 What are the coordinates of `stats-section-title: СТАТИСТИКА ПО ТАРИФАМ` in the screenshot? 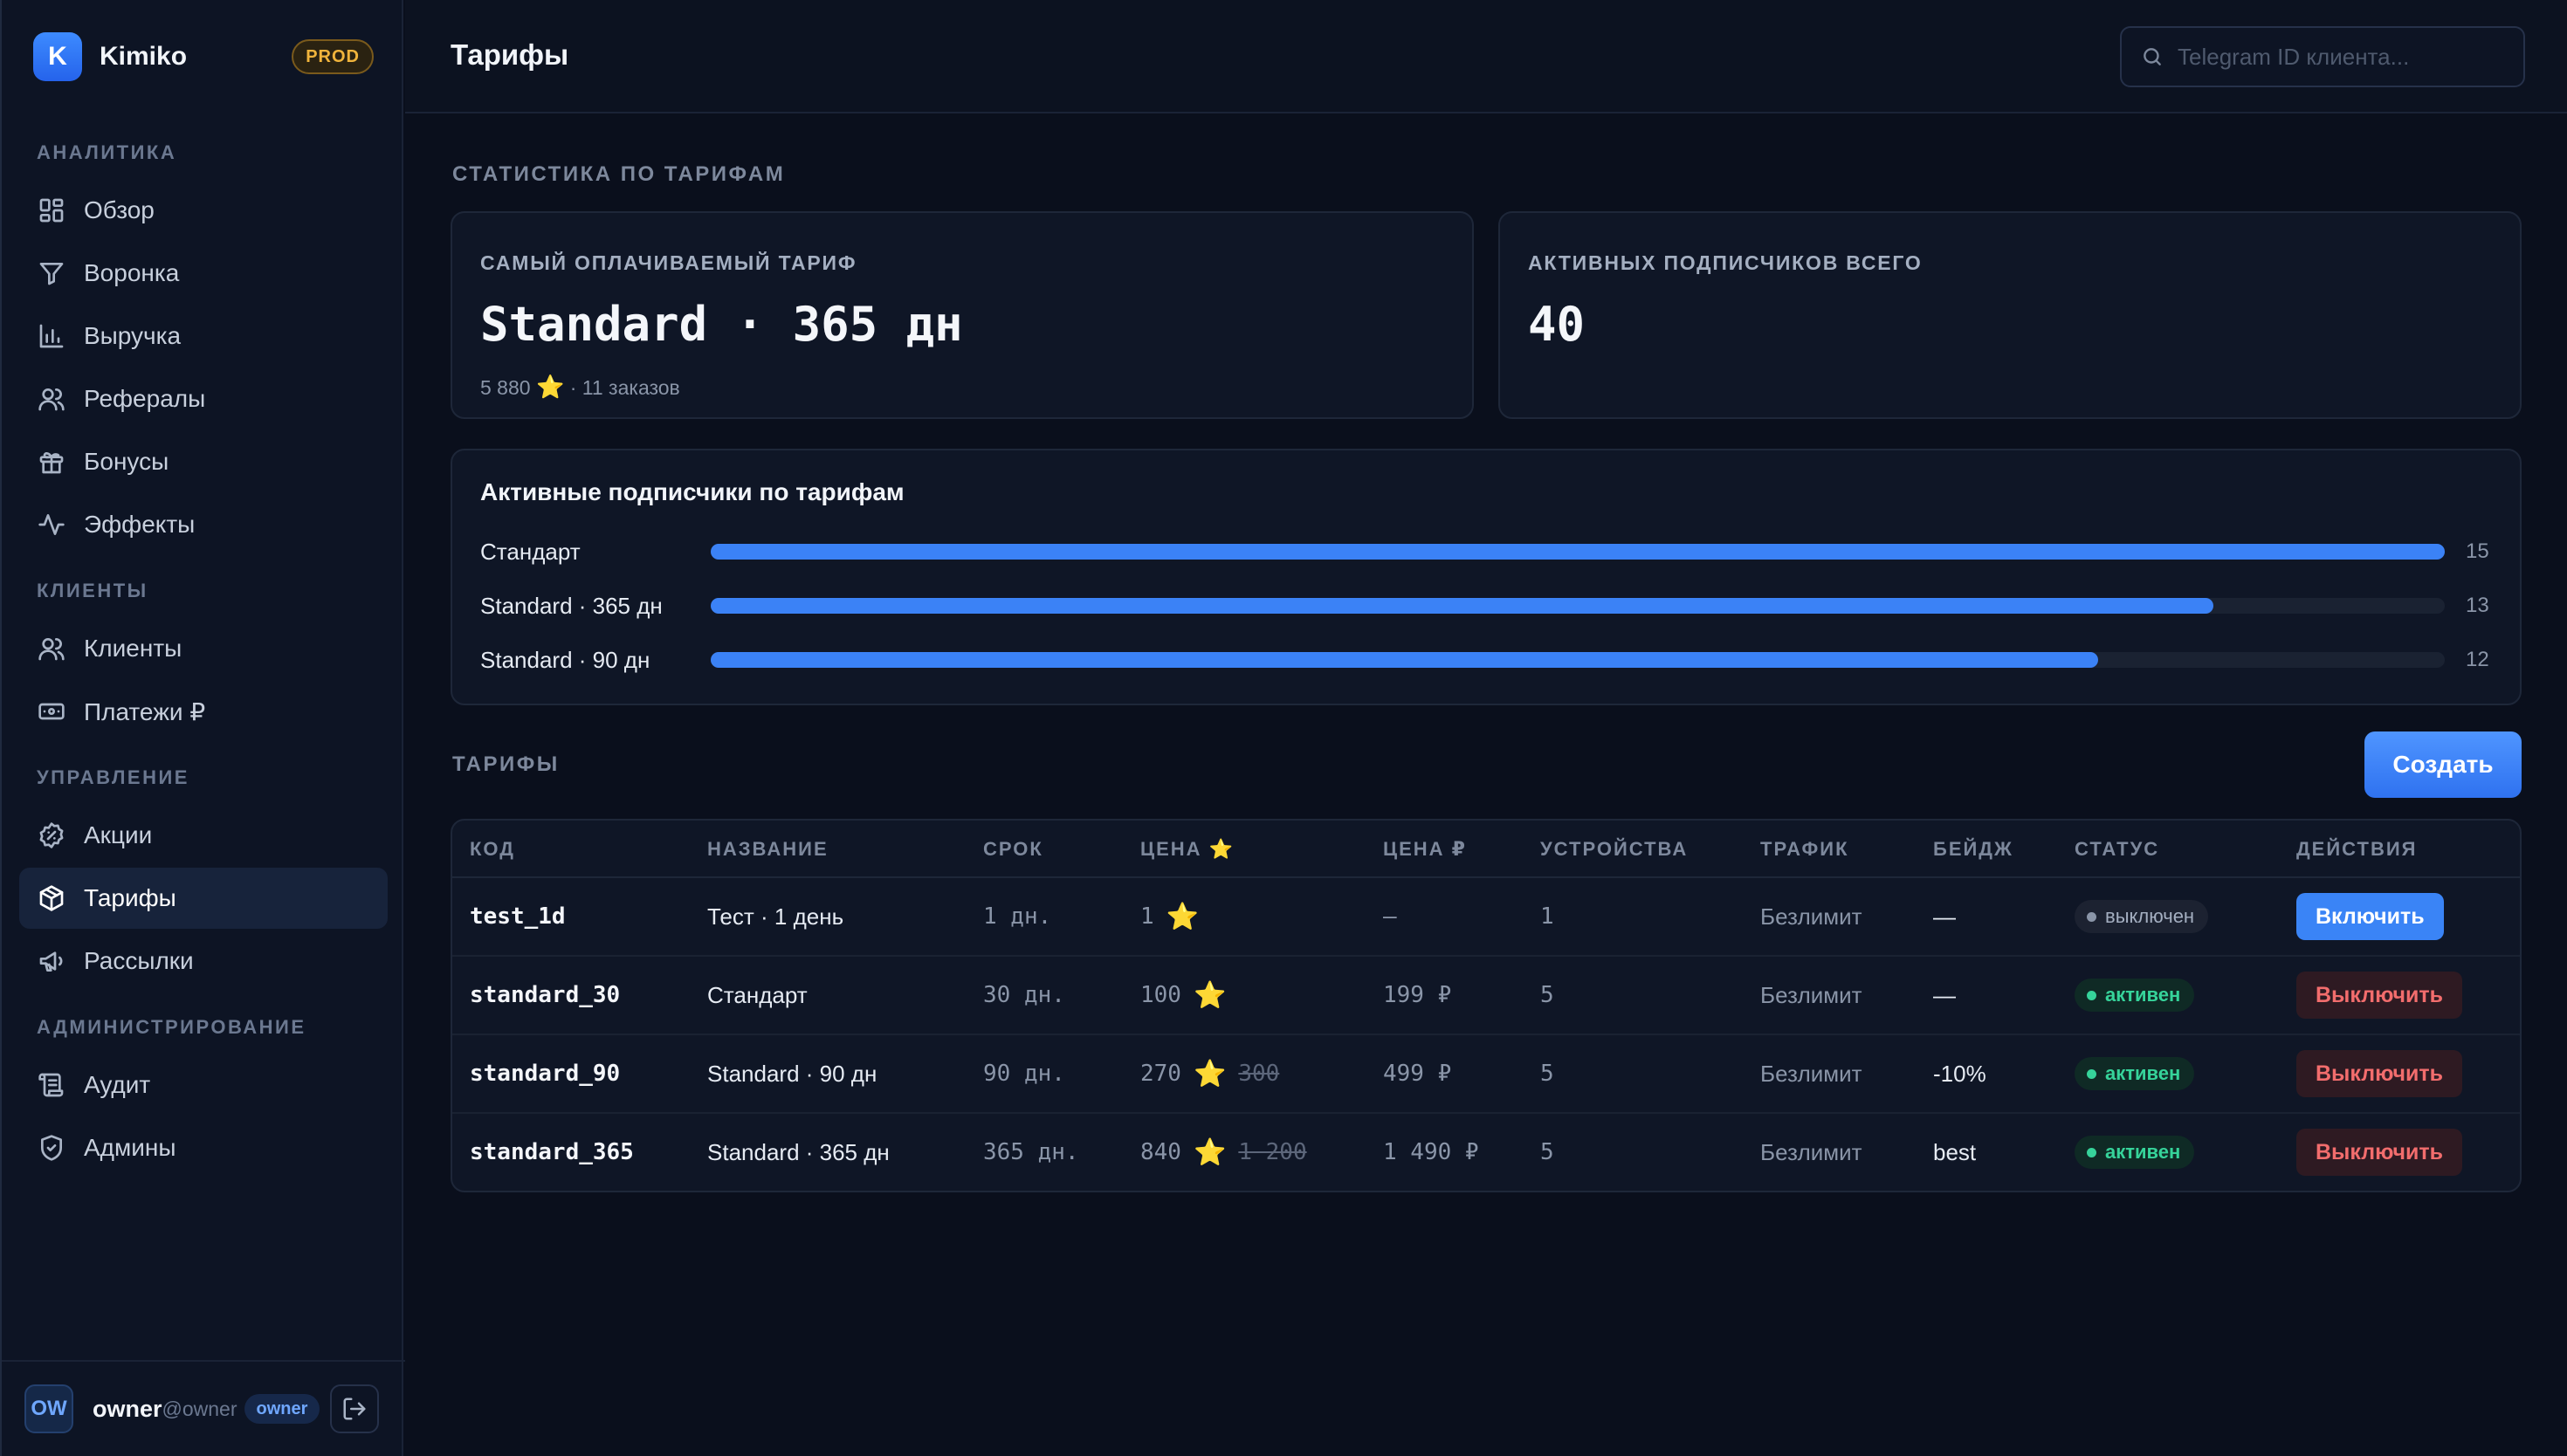 It's located at (619, 174).